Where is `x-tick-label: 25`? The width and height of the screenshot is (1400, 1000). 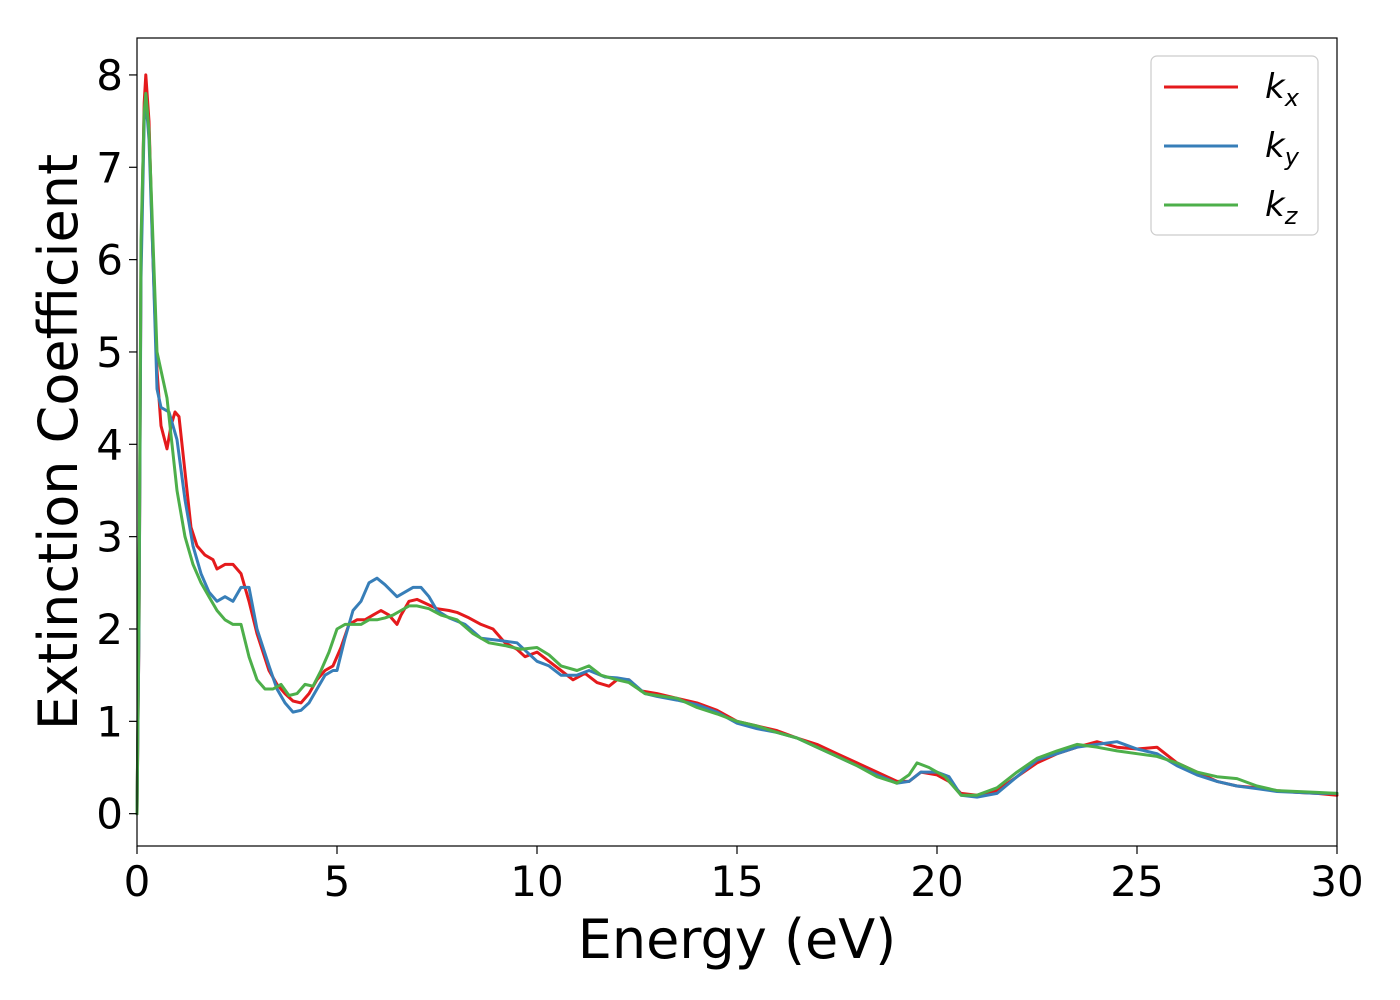
x-tick-label: 25 is located at coordinates (1136, 881).